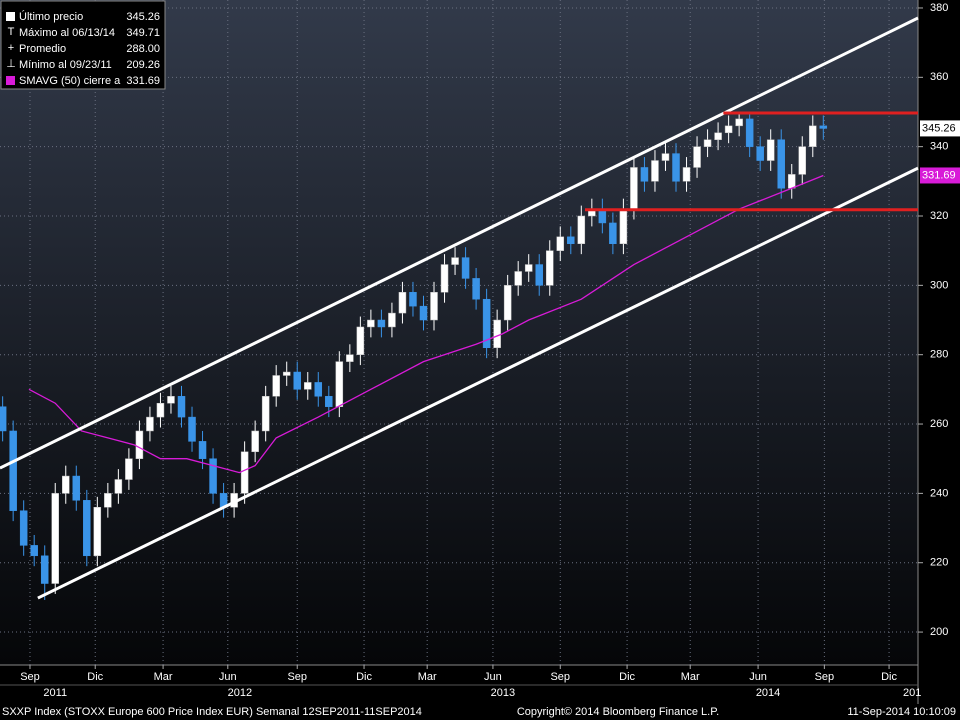  Describe the element at coordinates (11, 48) in the screenshot. I see `legend-icon: +` at that location.